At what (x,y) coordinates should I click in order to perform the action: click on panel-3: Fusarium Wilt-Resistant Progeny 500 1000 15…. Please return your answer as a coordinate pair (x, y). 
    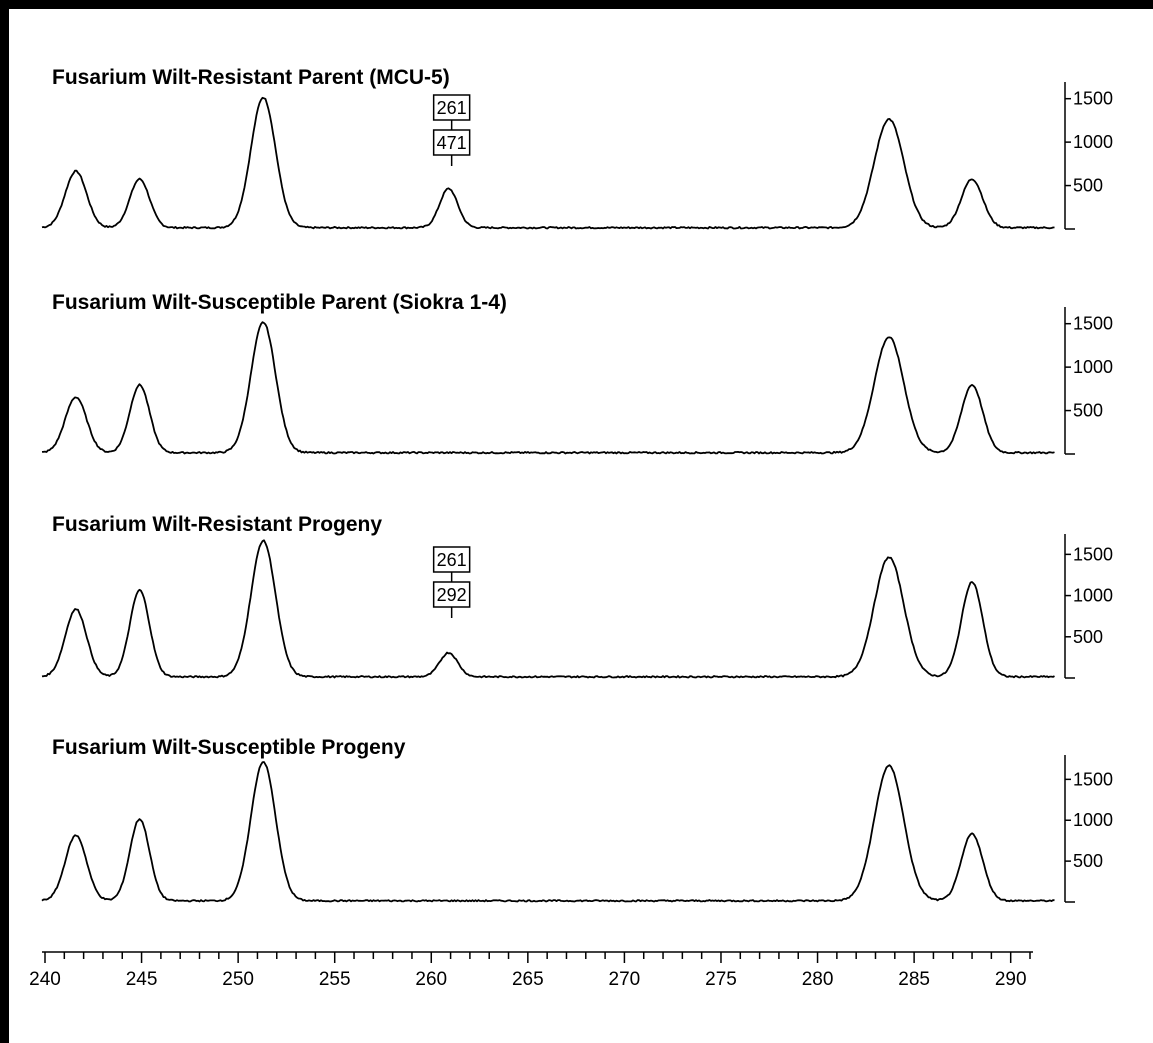
    Looking at the image, I should click on (577, 596).